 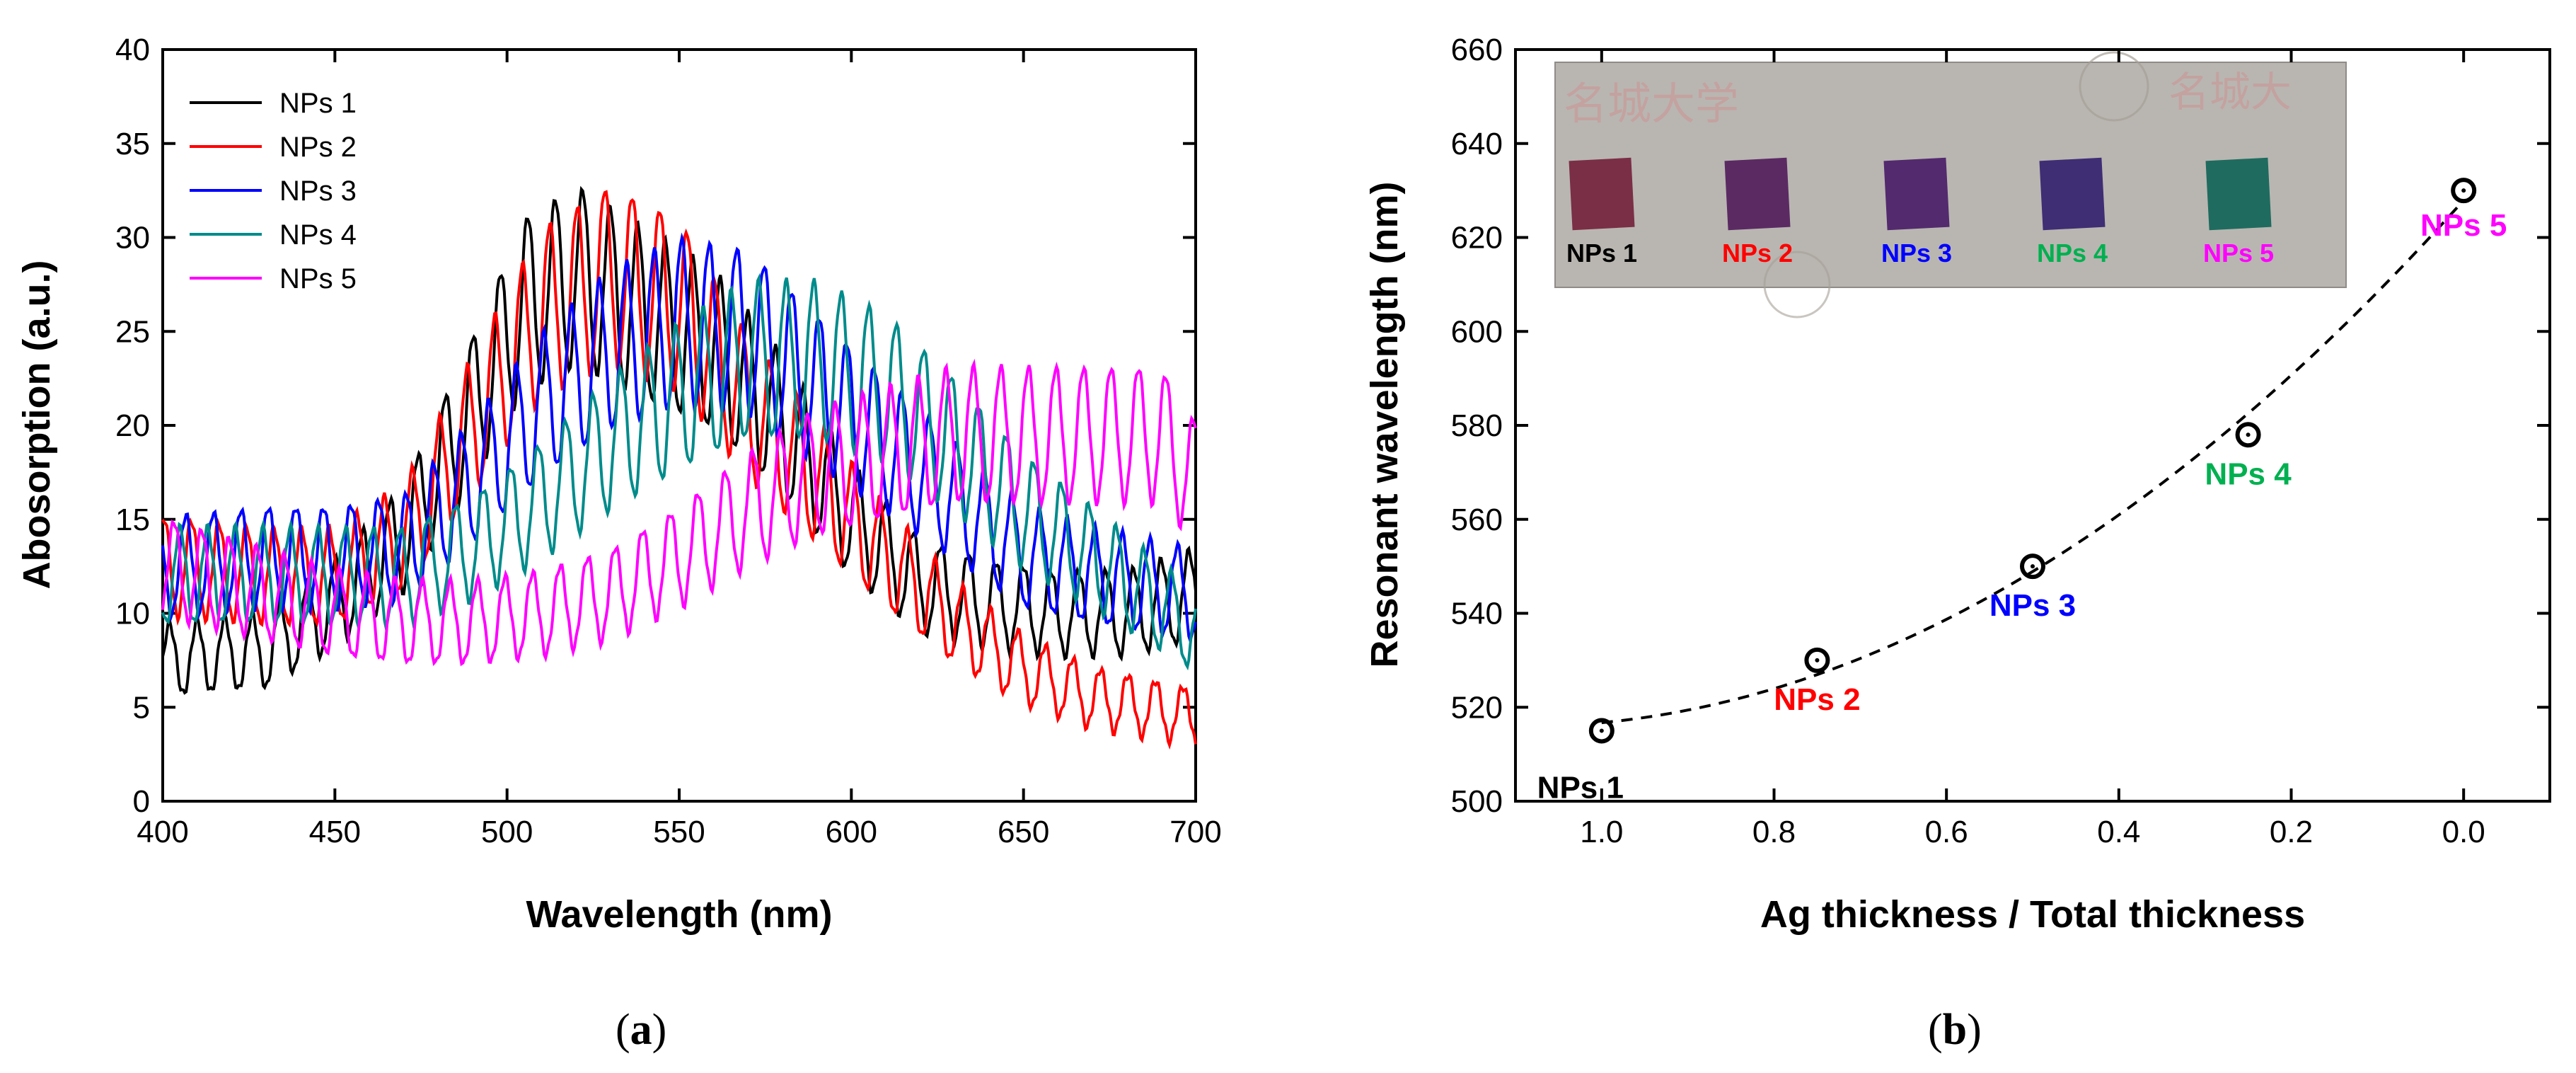 I want to click on inset-sample-label: NPs 4, so click(x=2072, y=253).